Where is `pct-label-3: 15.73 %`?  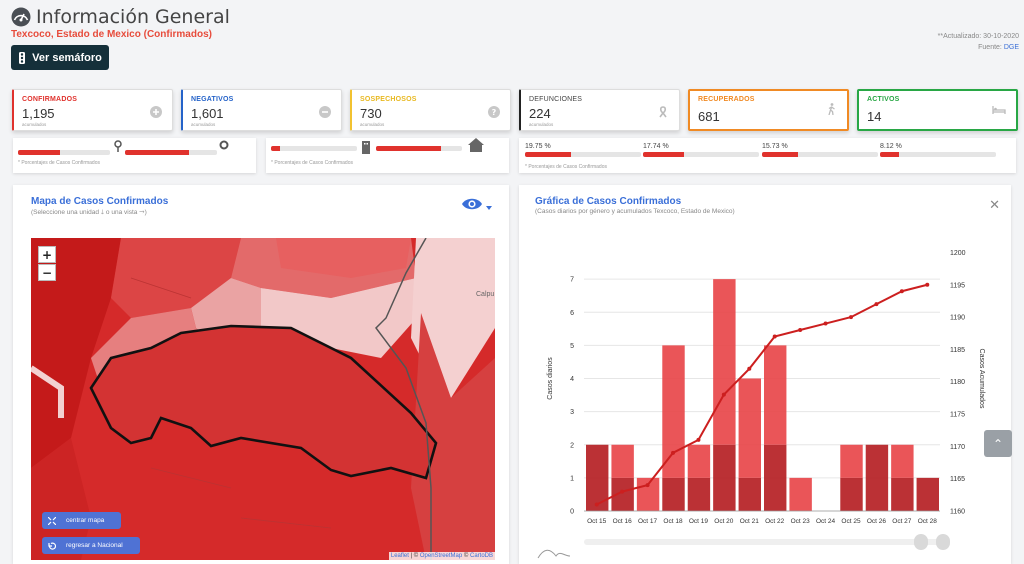
pct-label-3: 15.73 % is located at coordinates (775, 146).